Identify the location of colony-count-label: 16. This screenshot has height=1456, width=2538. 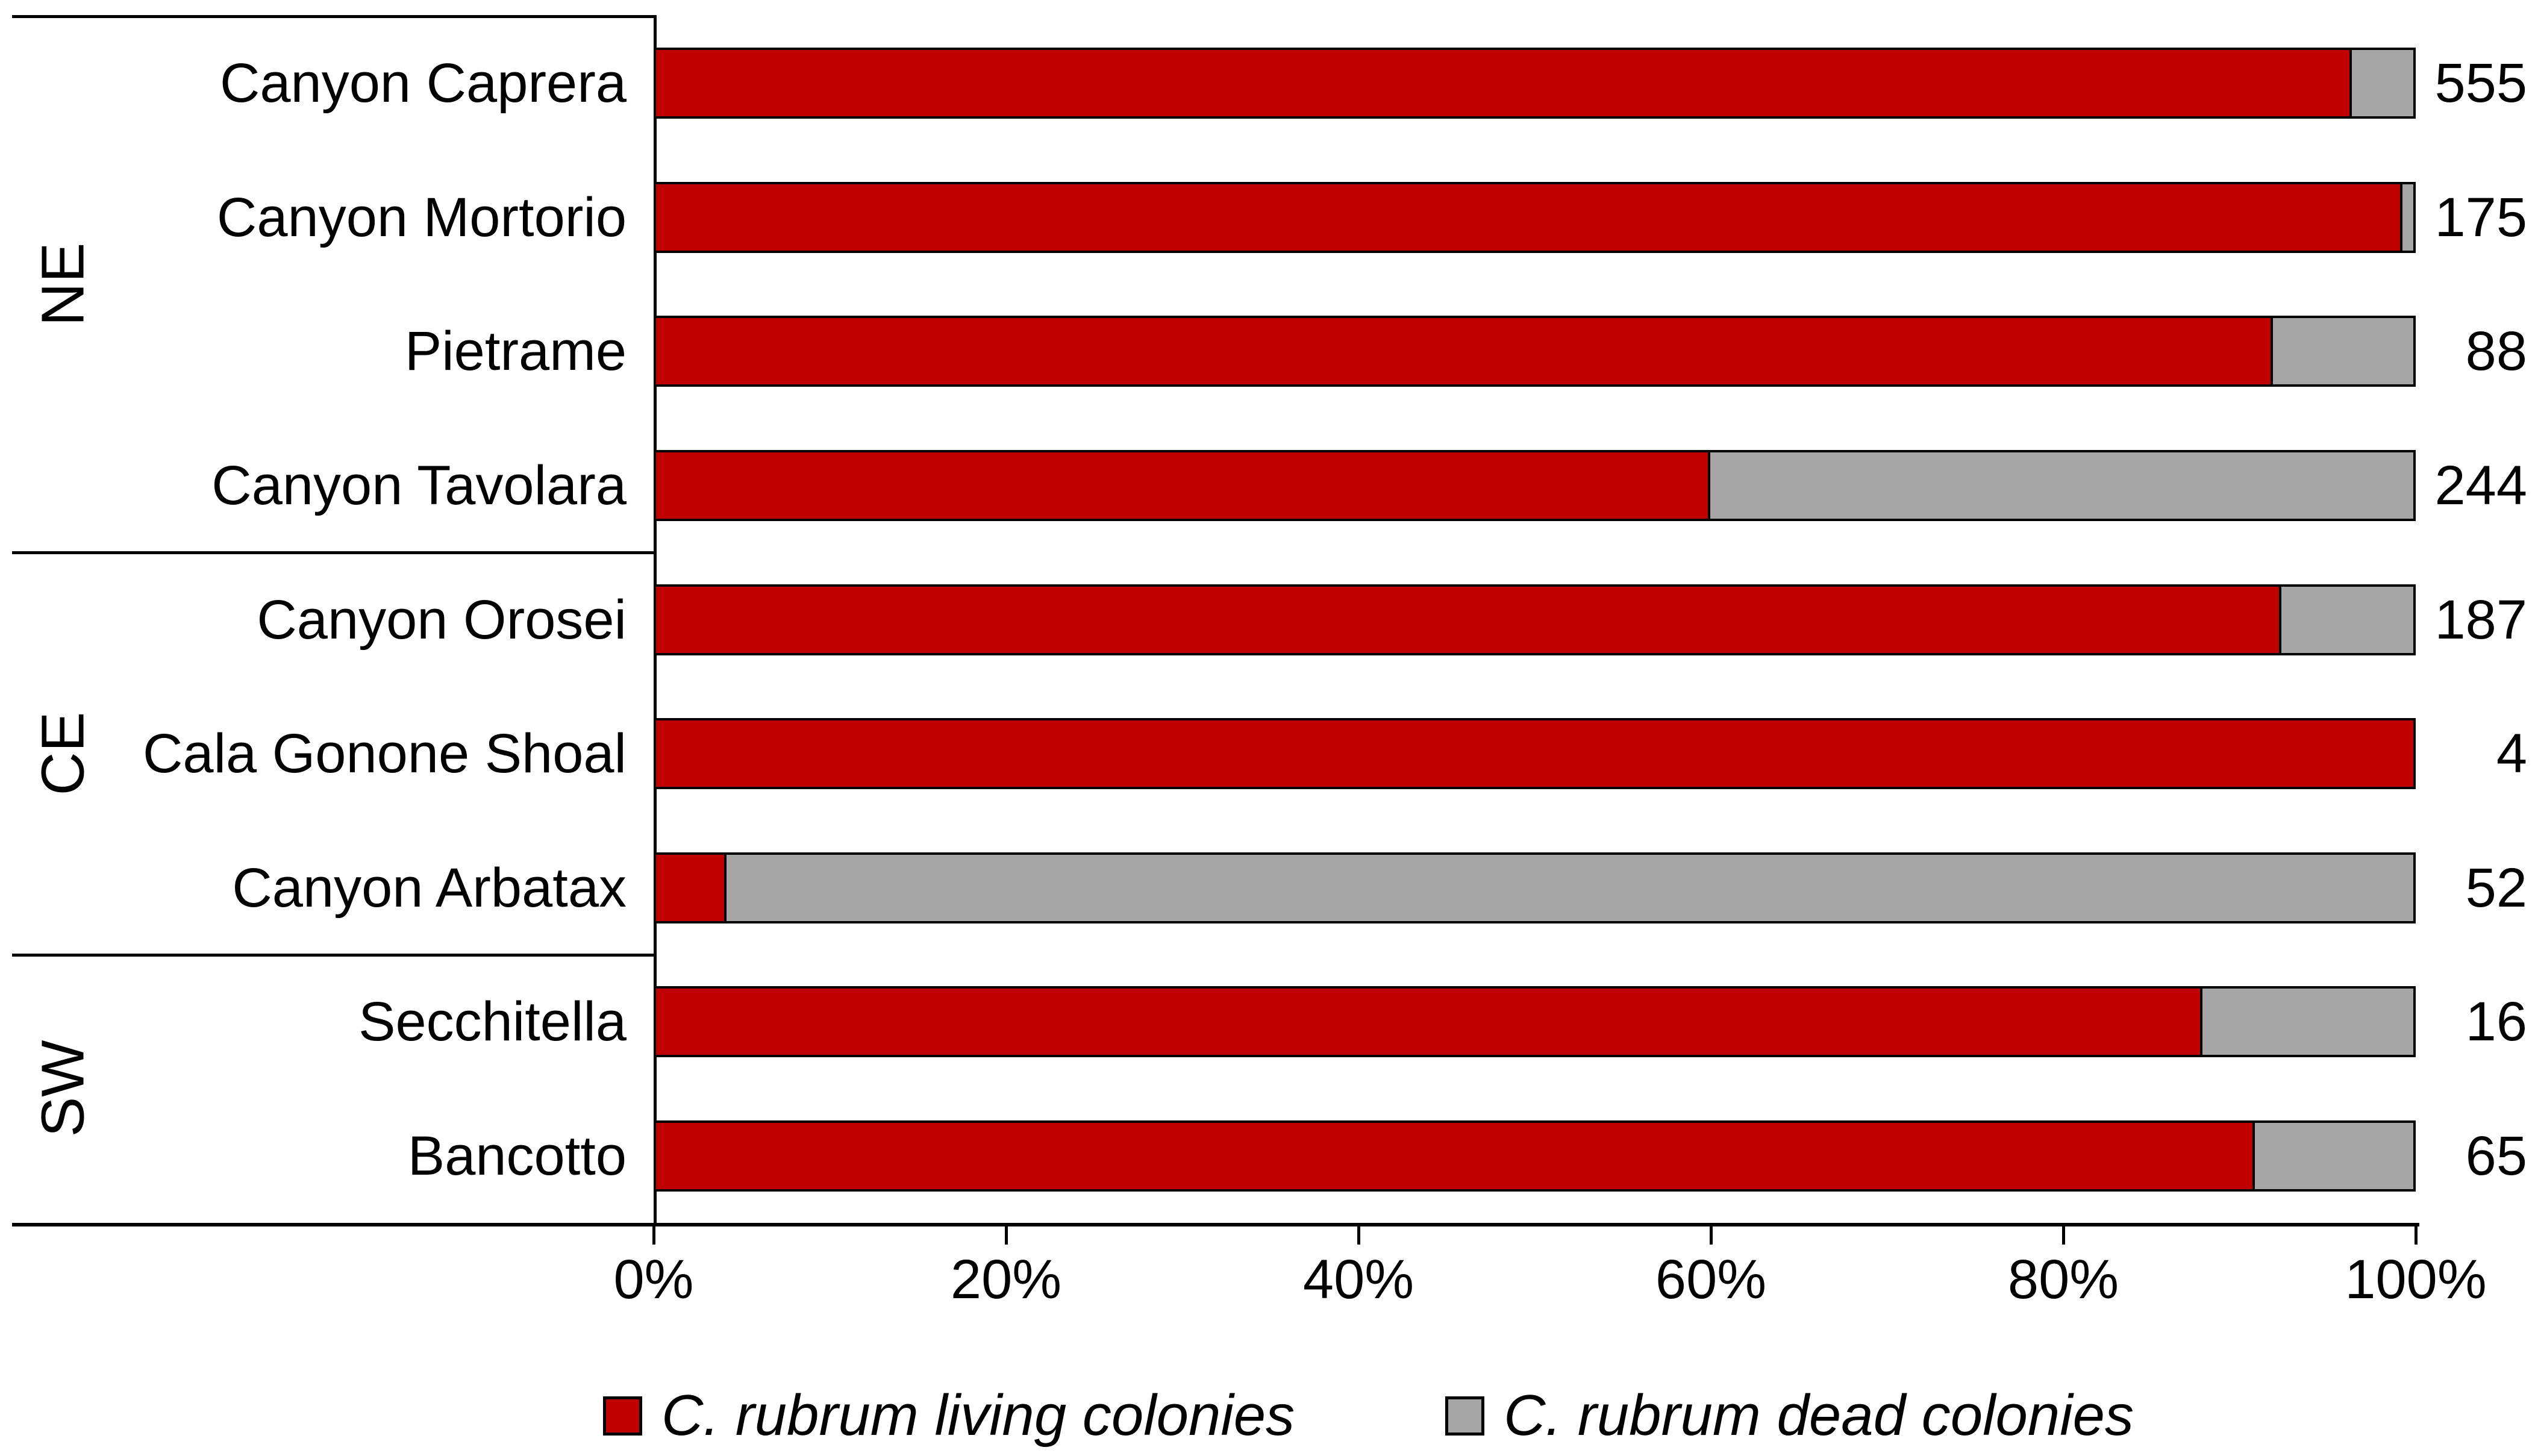
(2496, 1022).